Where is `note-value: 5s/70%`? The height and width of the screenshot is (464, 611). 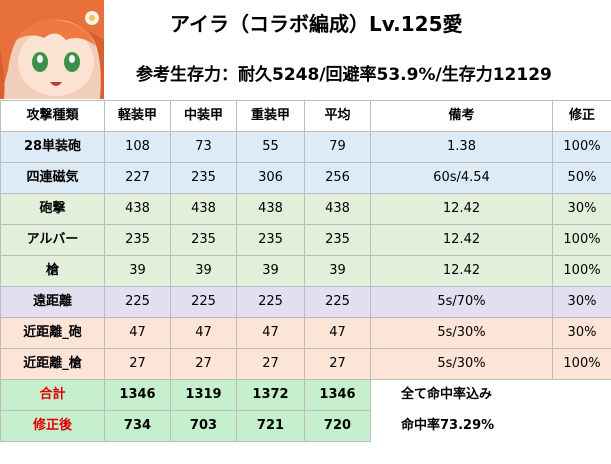
note-value: 5s/70% is located at coordinates (461, 302).